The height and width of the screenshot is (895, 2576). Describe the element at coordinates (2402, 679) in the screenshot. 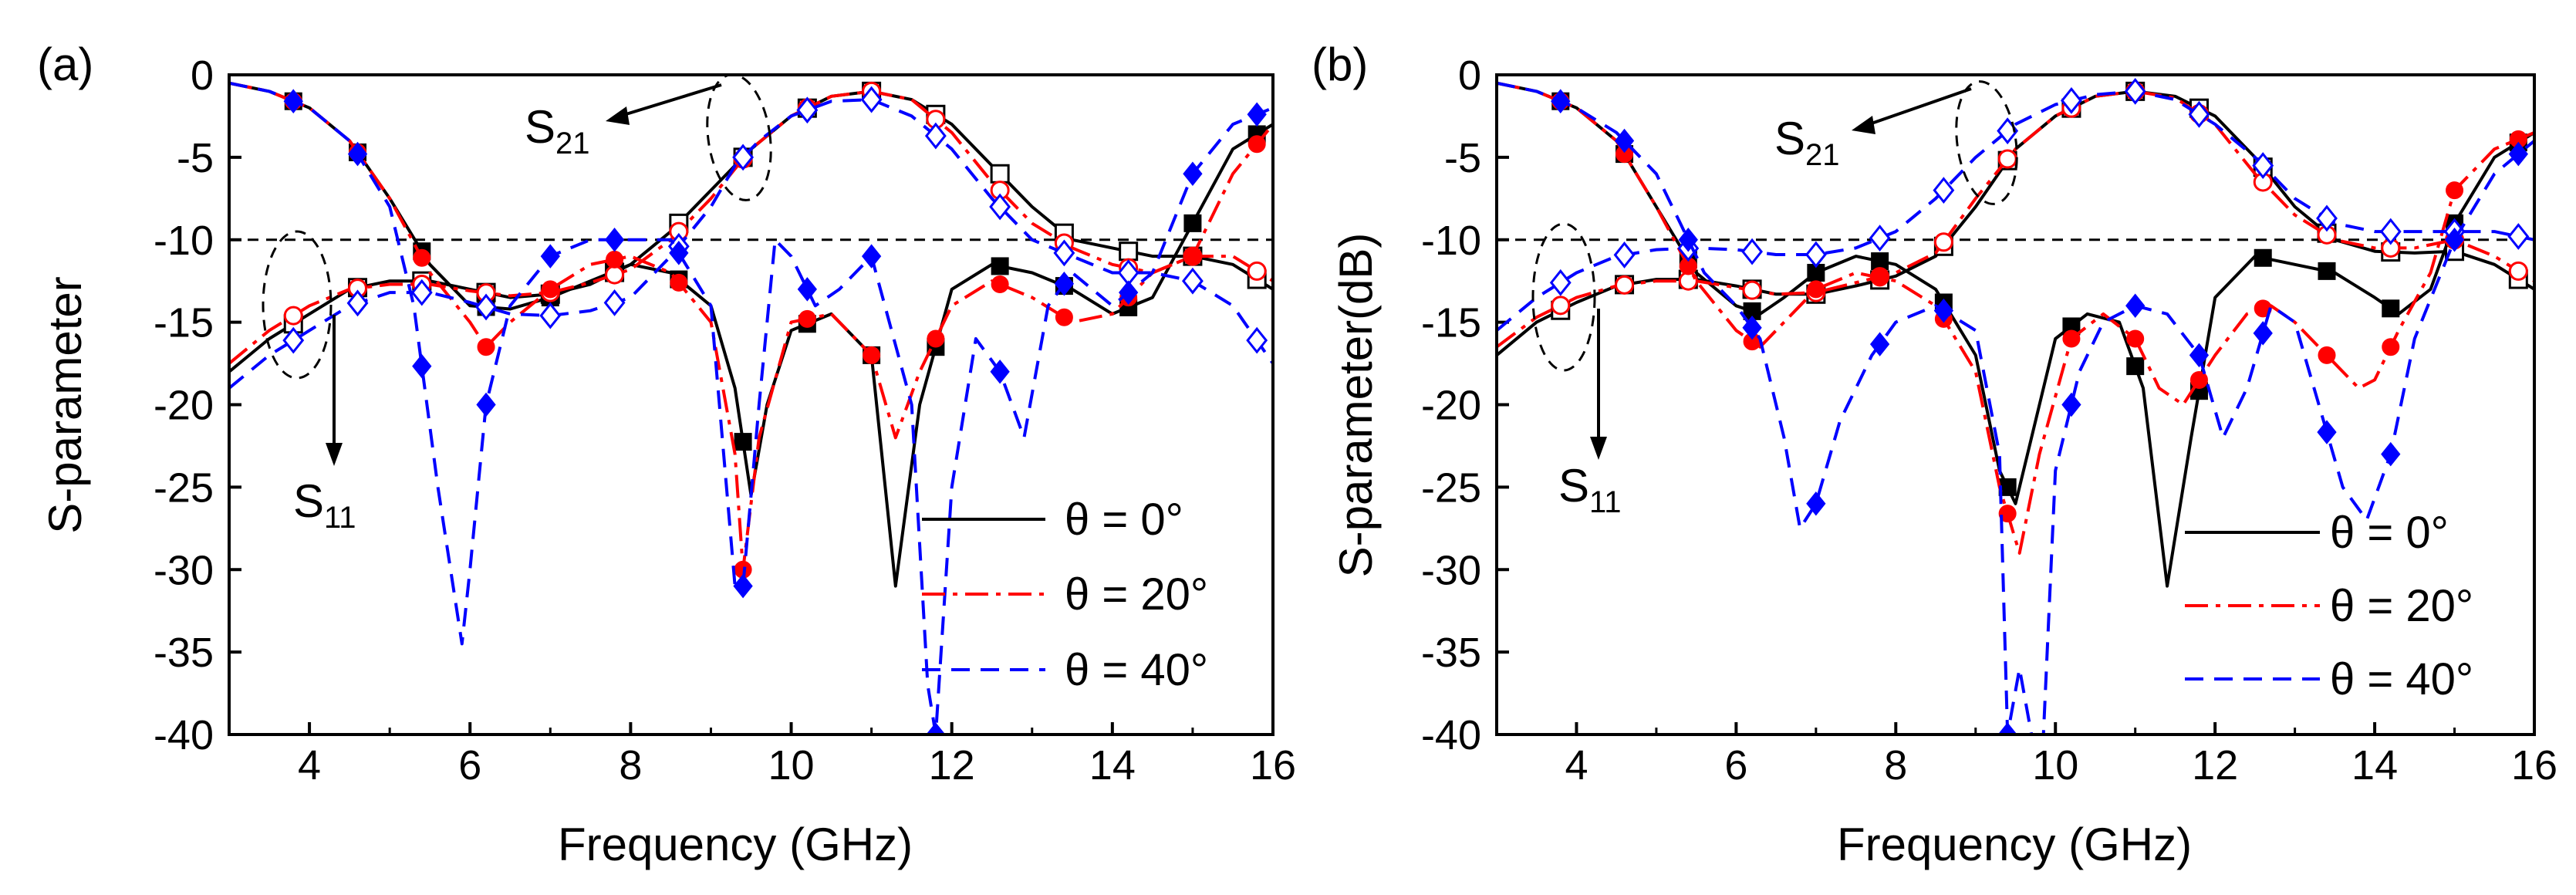

I see `legend-label-b-2: θ = 40°` at that location.